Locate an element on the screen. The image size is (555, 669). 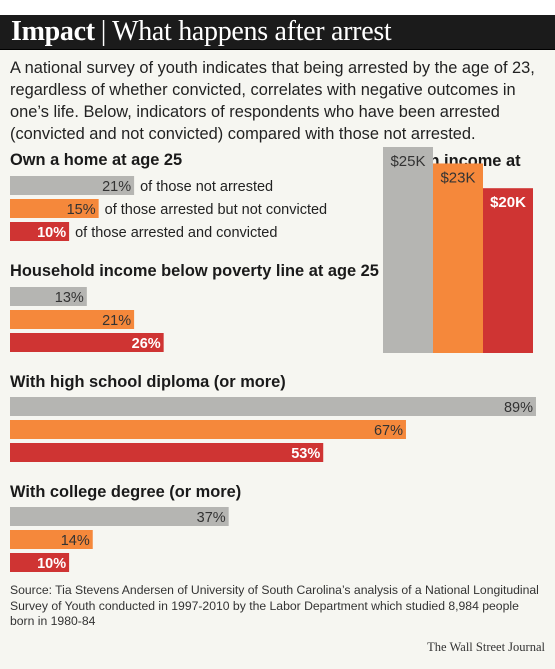
title-bar is located at coordinates (277, 32).